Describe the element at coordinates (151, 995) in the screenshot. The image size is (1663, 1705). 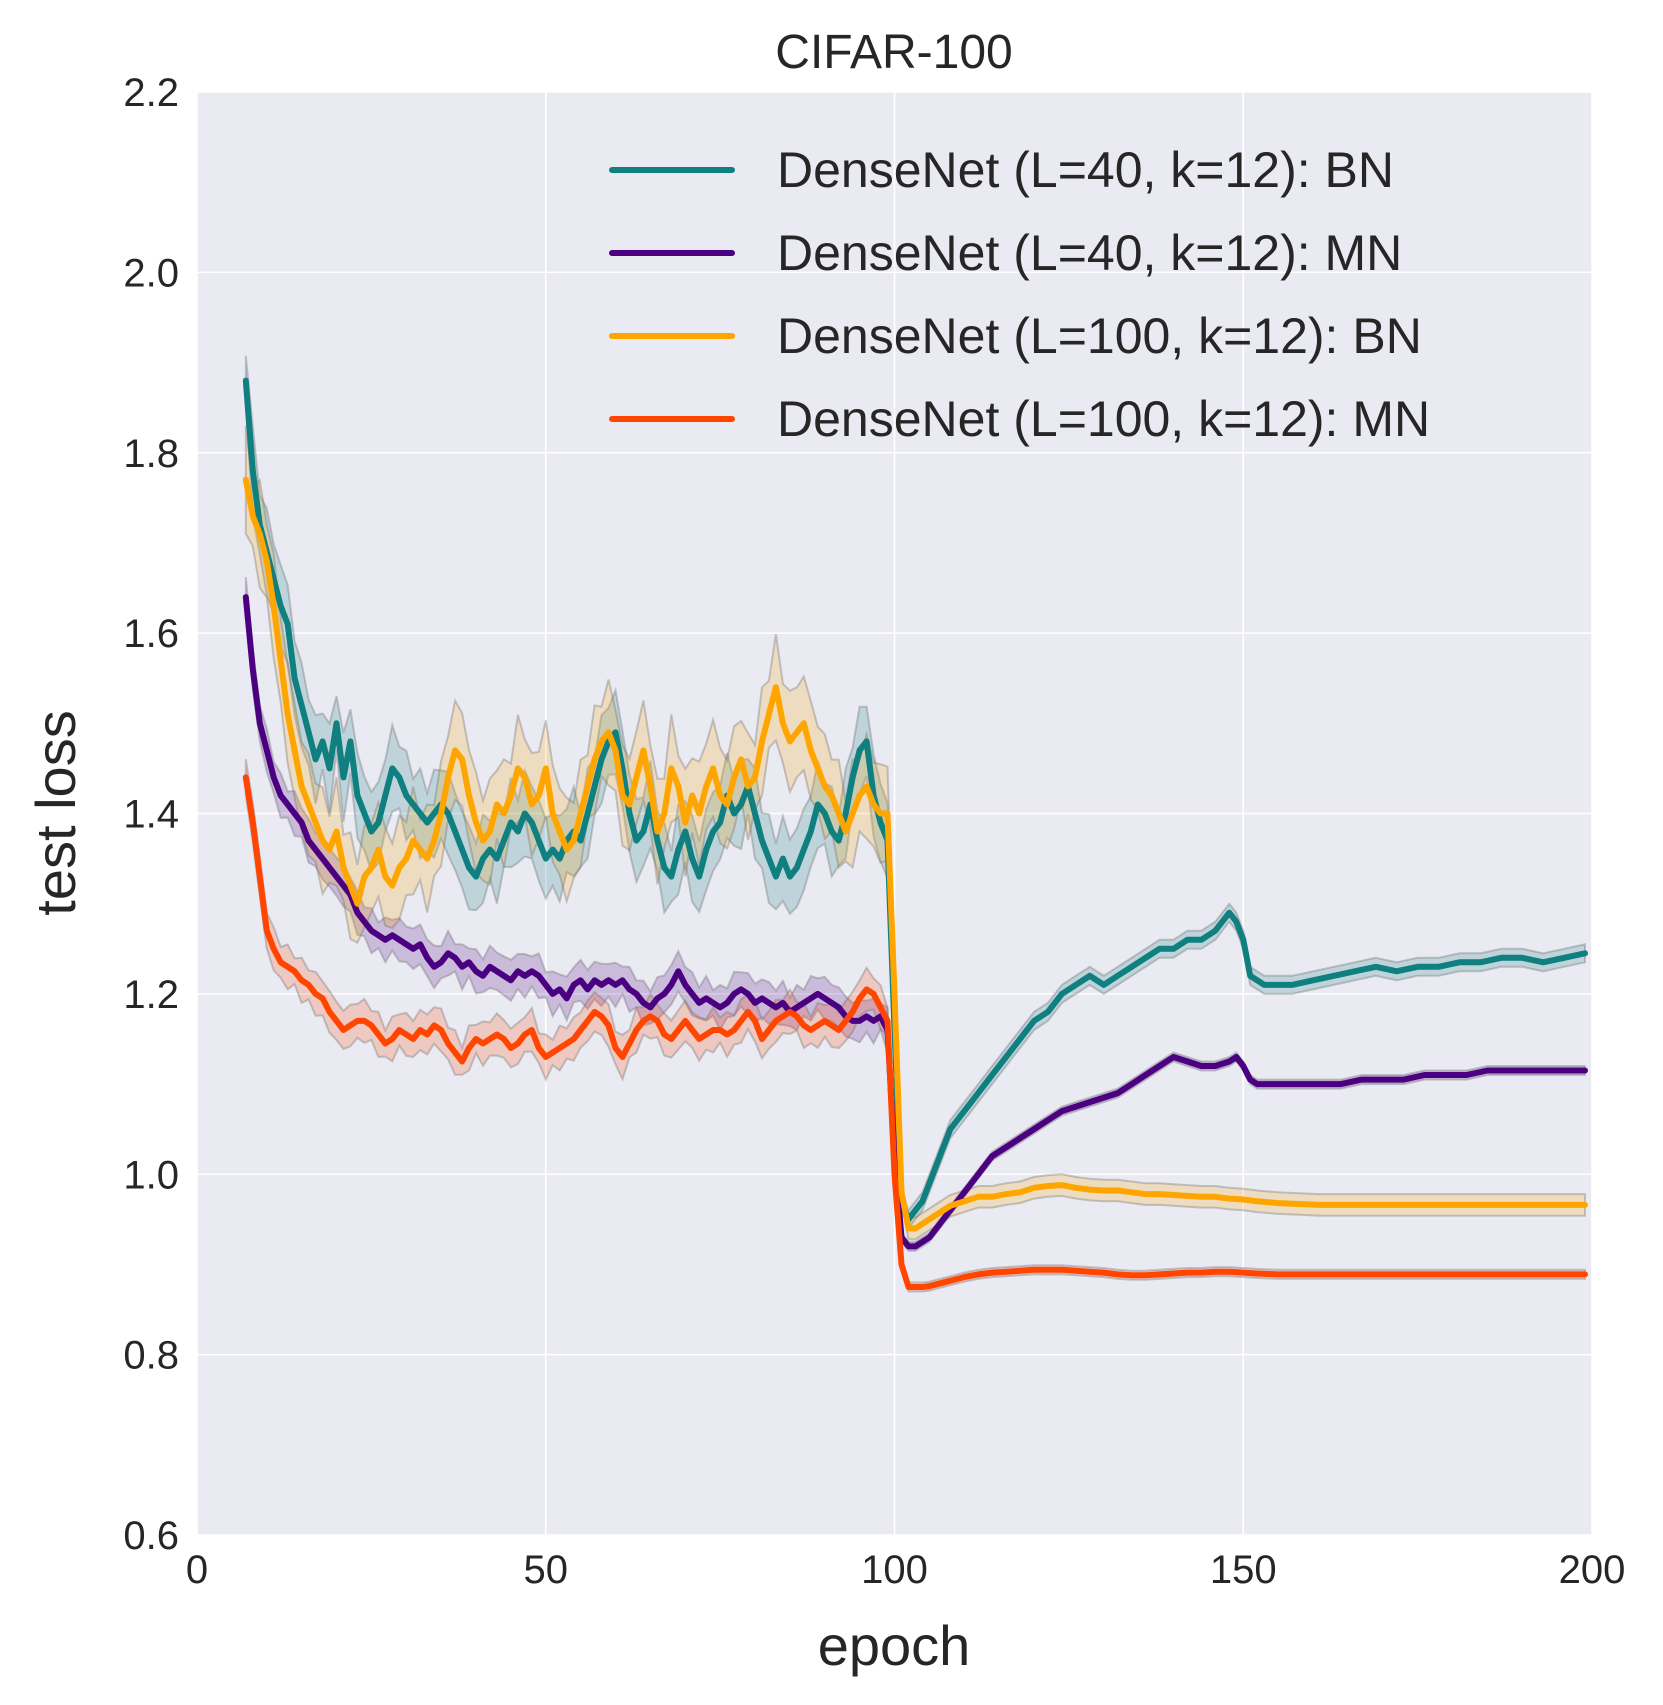
I see `y-tick-label: 1.2` at that location.